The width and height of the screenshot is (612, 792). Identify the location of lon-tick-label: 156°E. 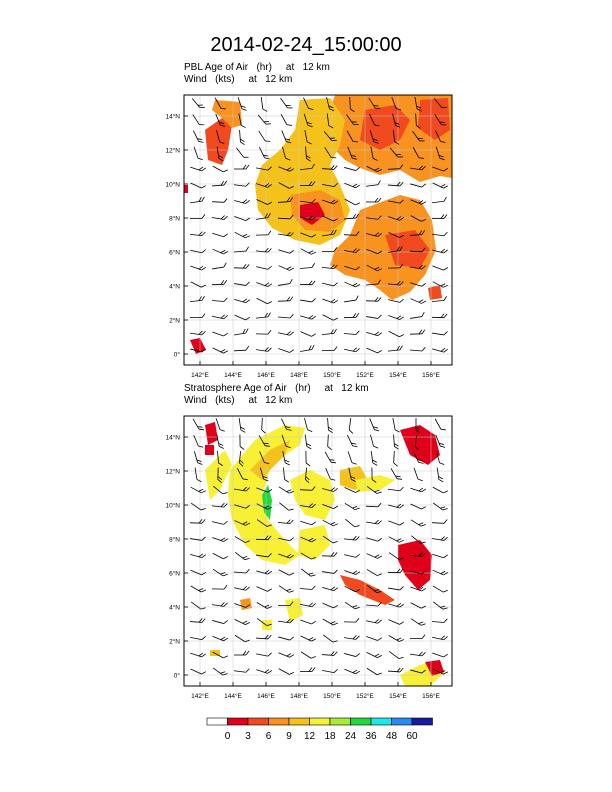
(431, 375).